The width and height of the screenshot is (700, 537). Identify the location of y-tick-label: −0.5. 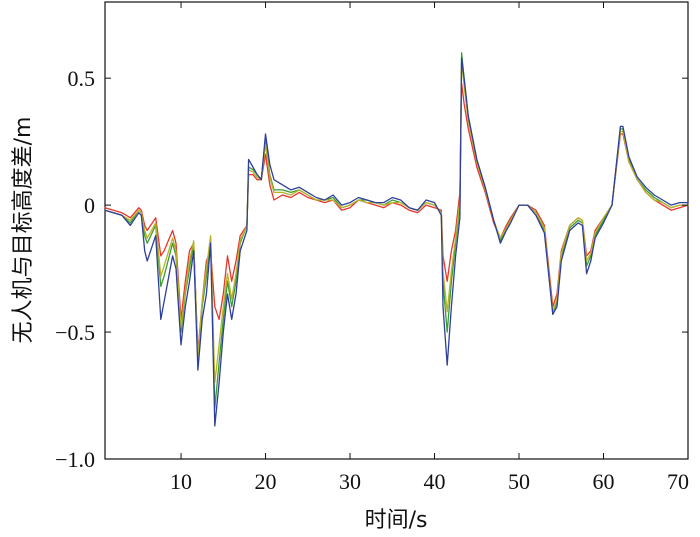
(75, 332).